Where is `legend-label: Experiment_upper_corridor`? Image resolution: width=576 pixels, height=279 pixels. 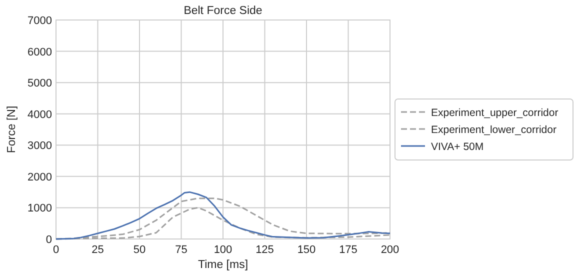
legend-label: Experiment_upper_corridor is located at coordinates (495, 113).